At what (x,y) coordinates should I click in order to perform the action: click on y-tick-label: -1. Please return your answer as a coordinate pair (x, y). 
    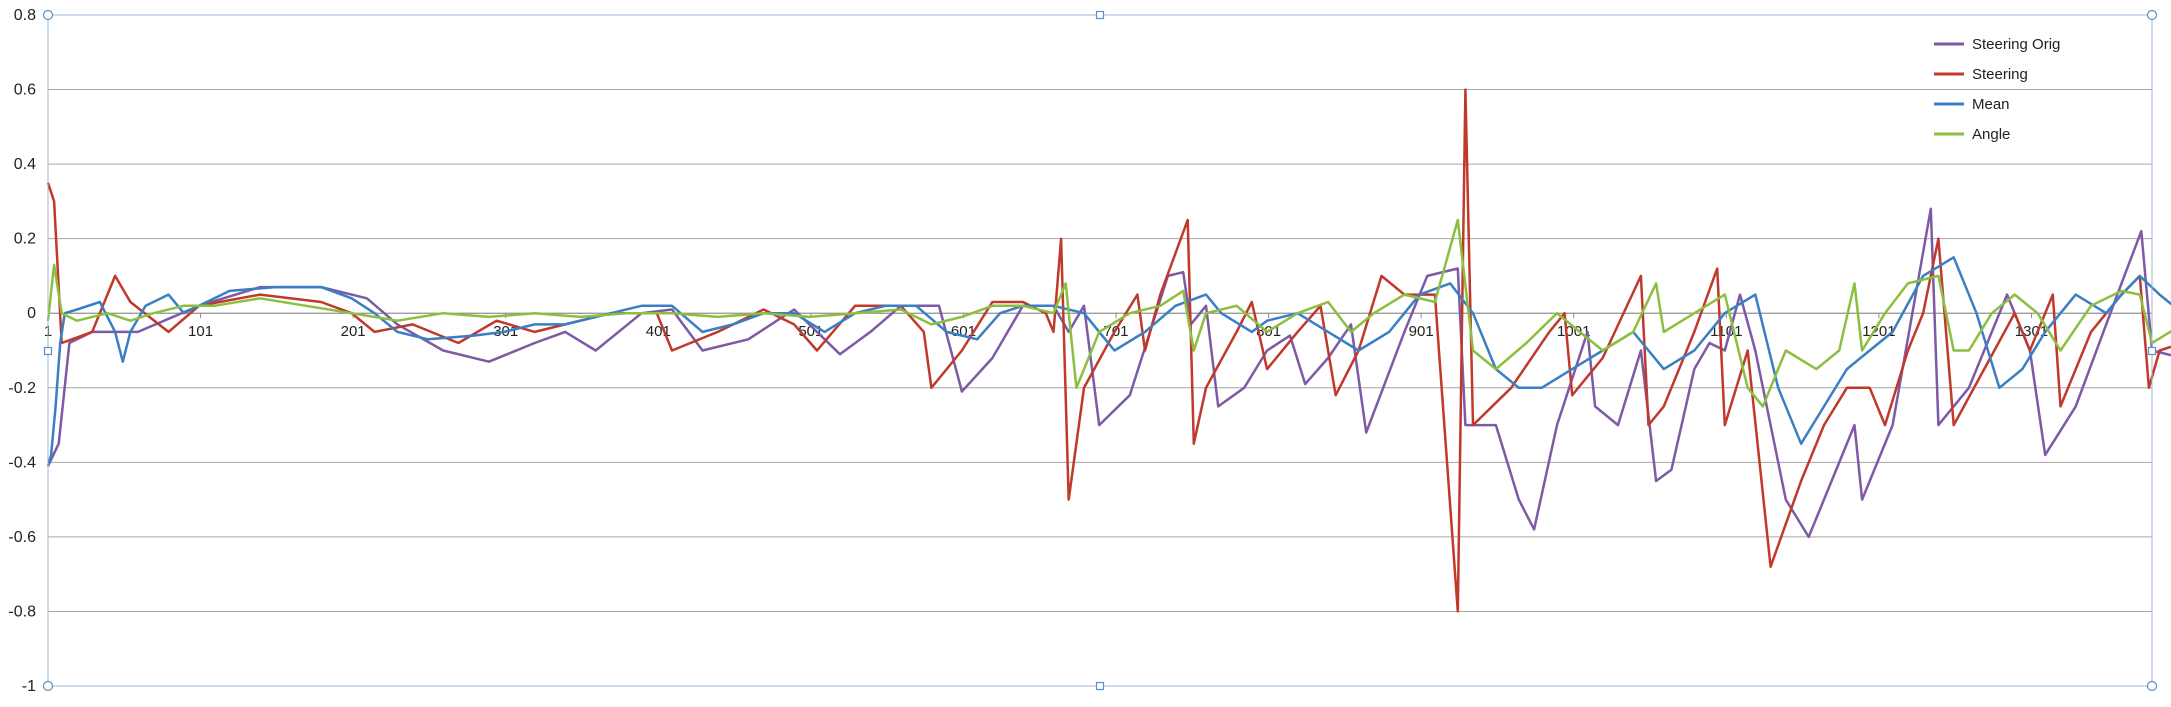
    Looking at the image, I should click on (29, 686).